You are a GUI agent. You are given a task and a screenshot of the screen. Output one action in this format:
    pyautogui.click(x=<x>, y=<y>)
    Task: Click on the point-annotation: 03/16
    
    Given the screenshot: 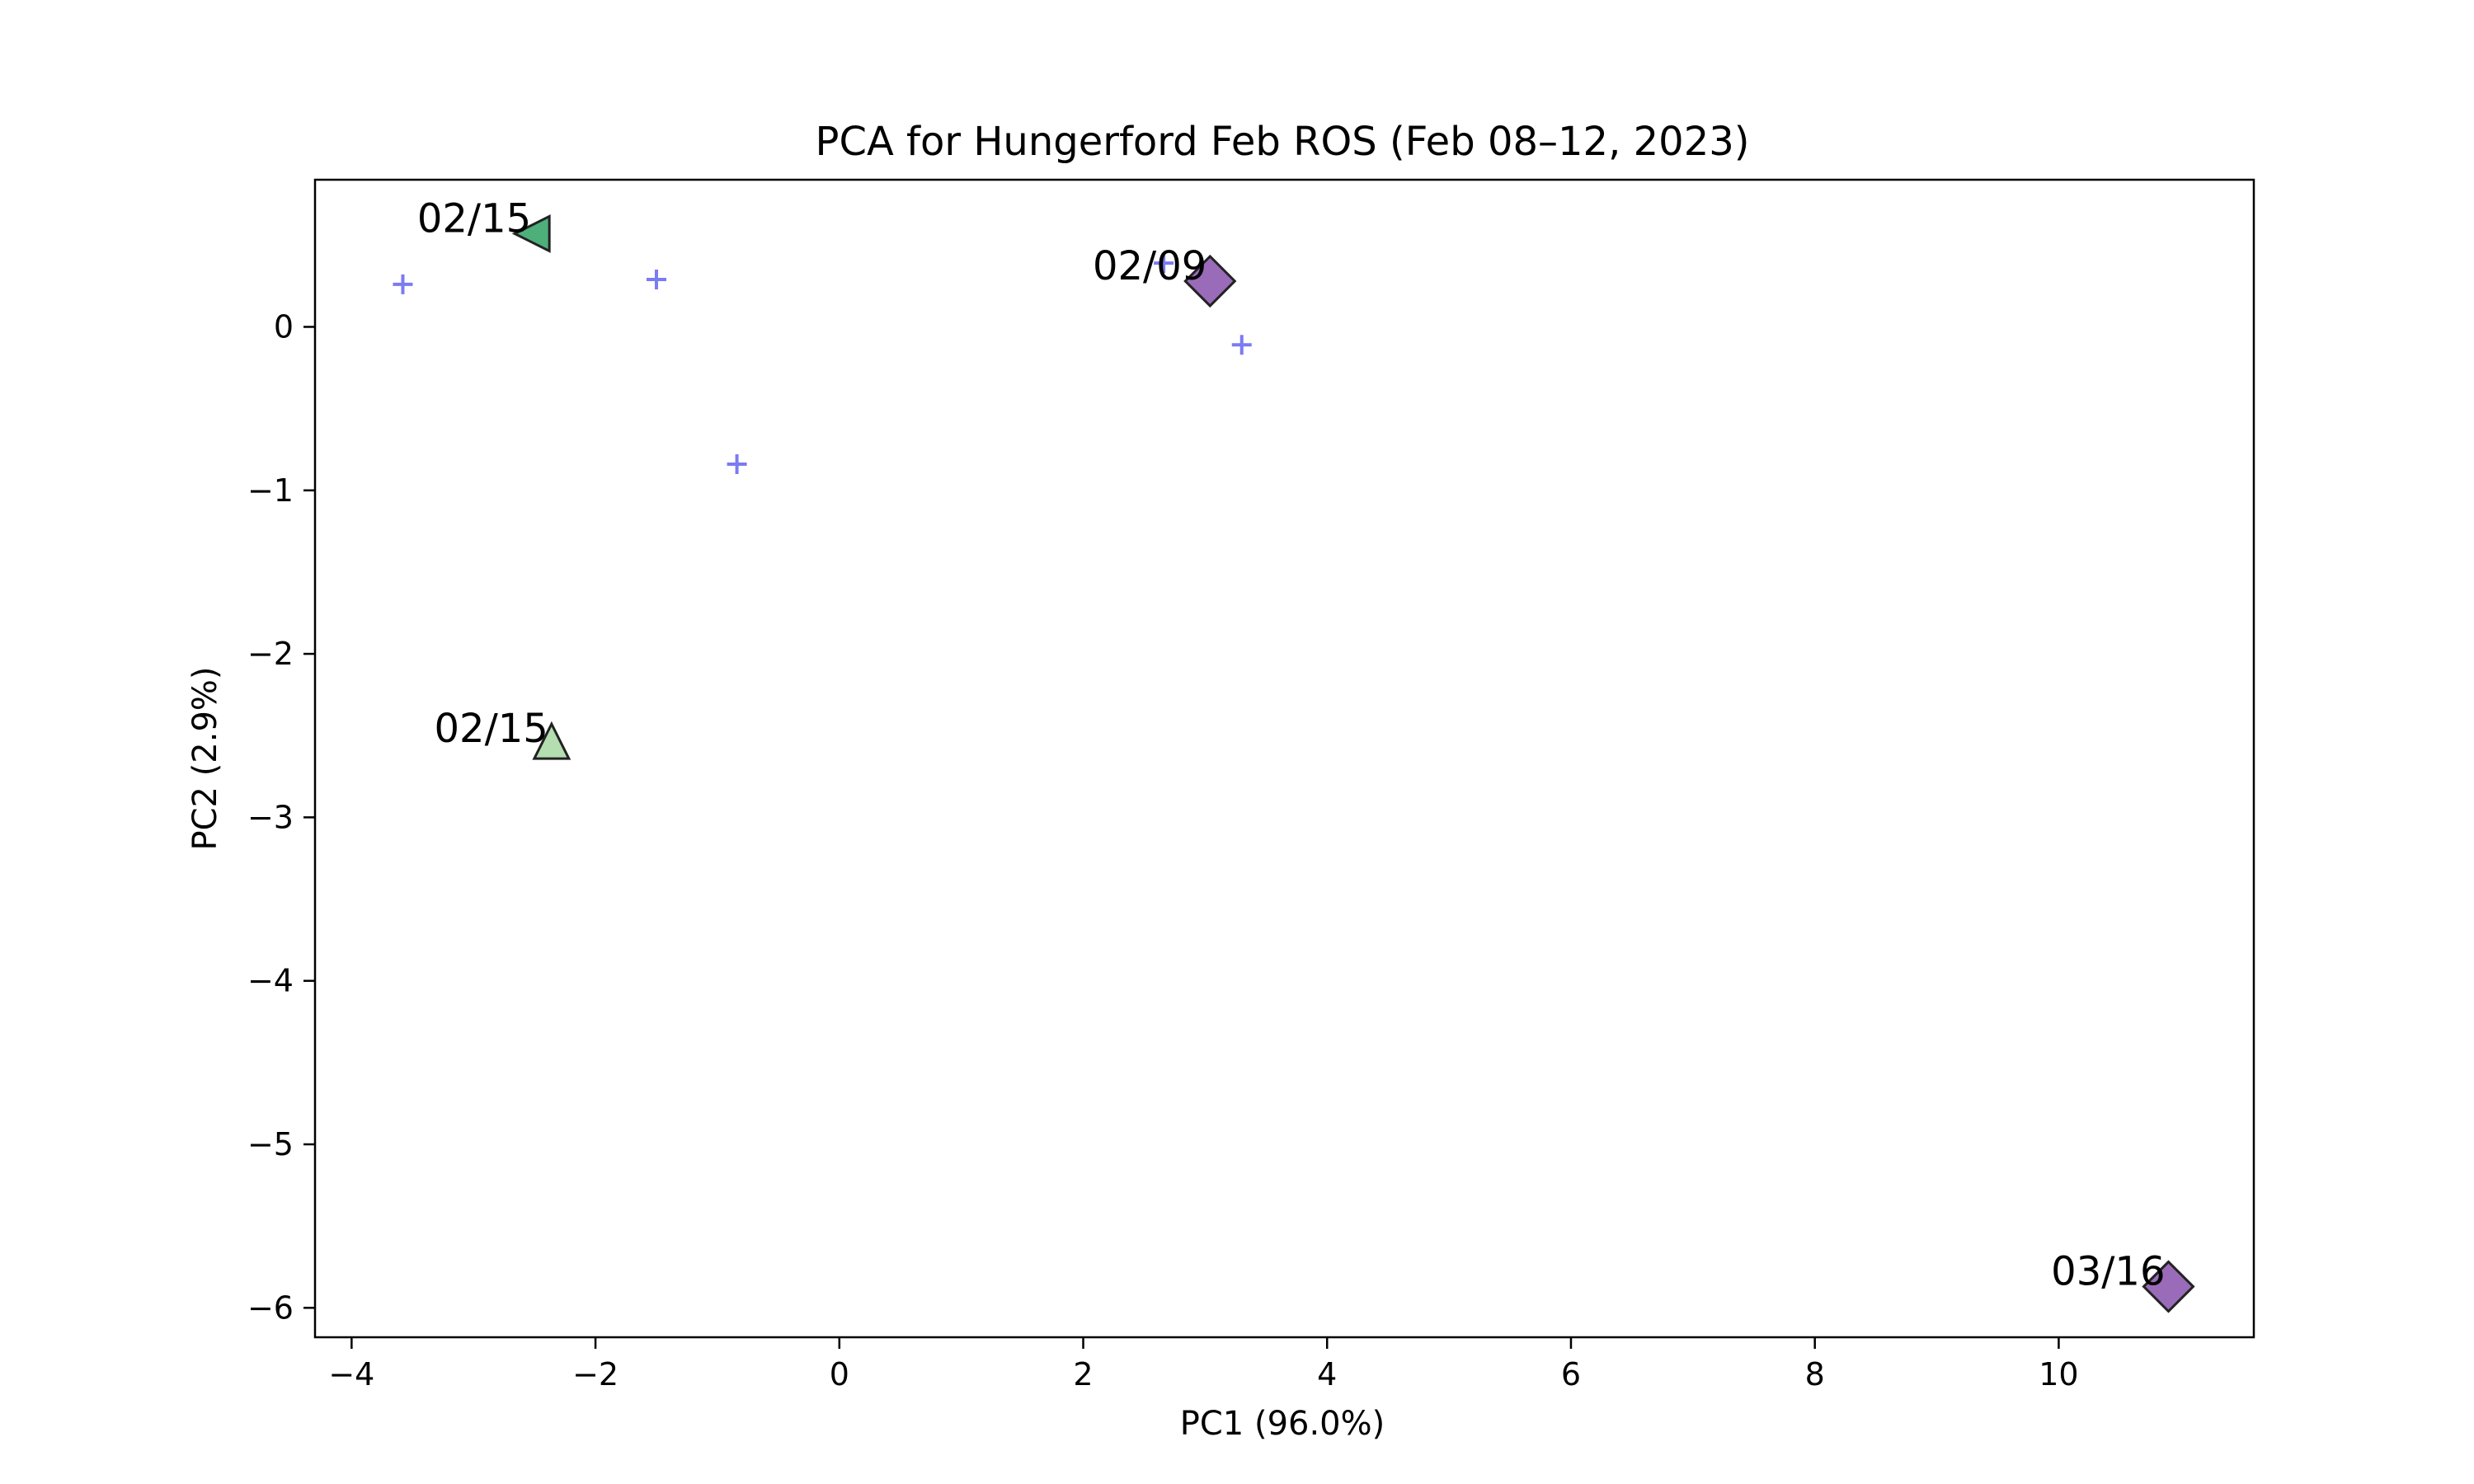 What is the action you would take?
    pyautogui.click(x=2108, y=1272)
    